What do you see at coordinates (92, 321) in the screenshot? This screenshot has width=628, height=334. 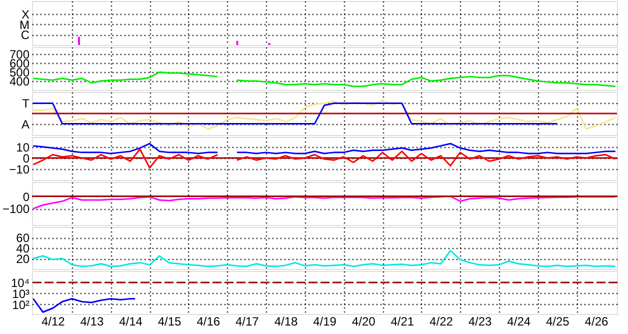 I see `x-tick-label: 4/13` at bounding box center [92, 321].